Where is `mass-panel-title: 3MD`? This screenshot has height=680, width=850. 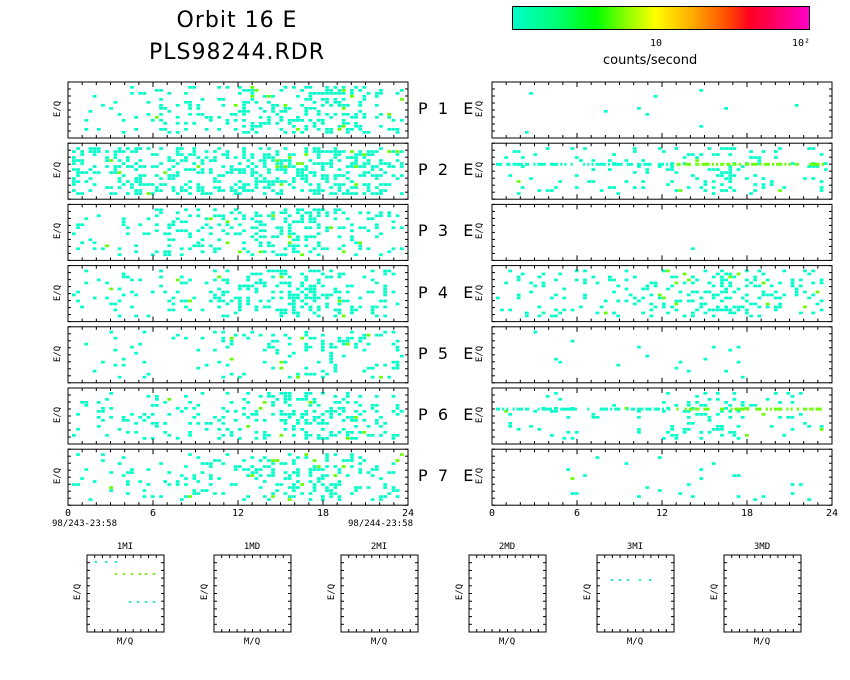
mass-panel-title: 3MD is located at coordinates (762, 547).